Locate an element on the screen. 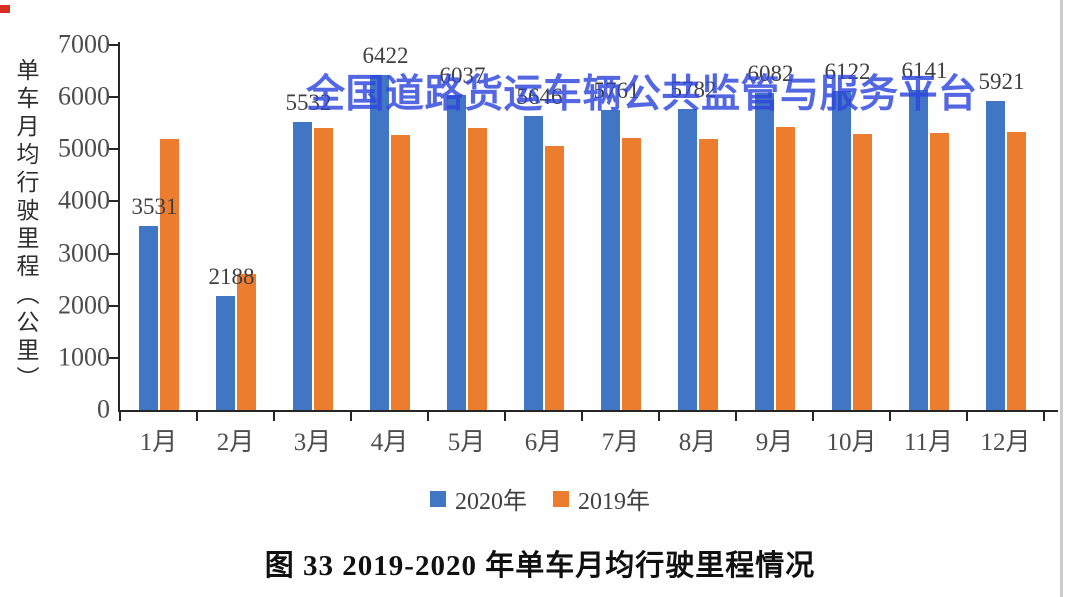  x-axis-month-label: 9月 is located at coordinates (774, 442).